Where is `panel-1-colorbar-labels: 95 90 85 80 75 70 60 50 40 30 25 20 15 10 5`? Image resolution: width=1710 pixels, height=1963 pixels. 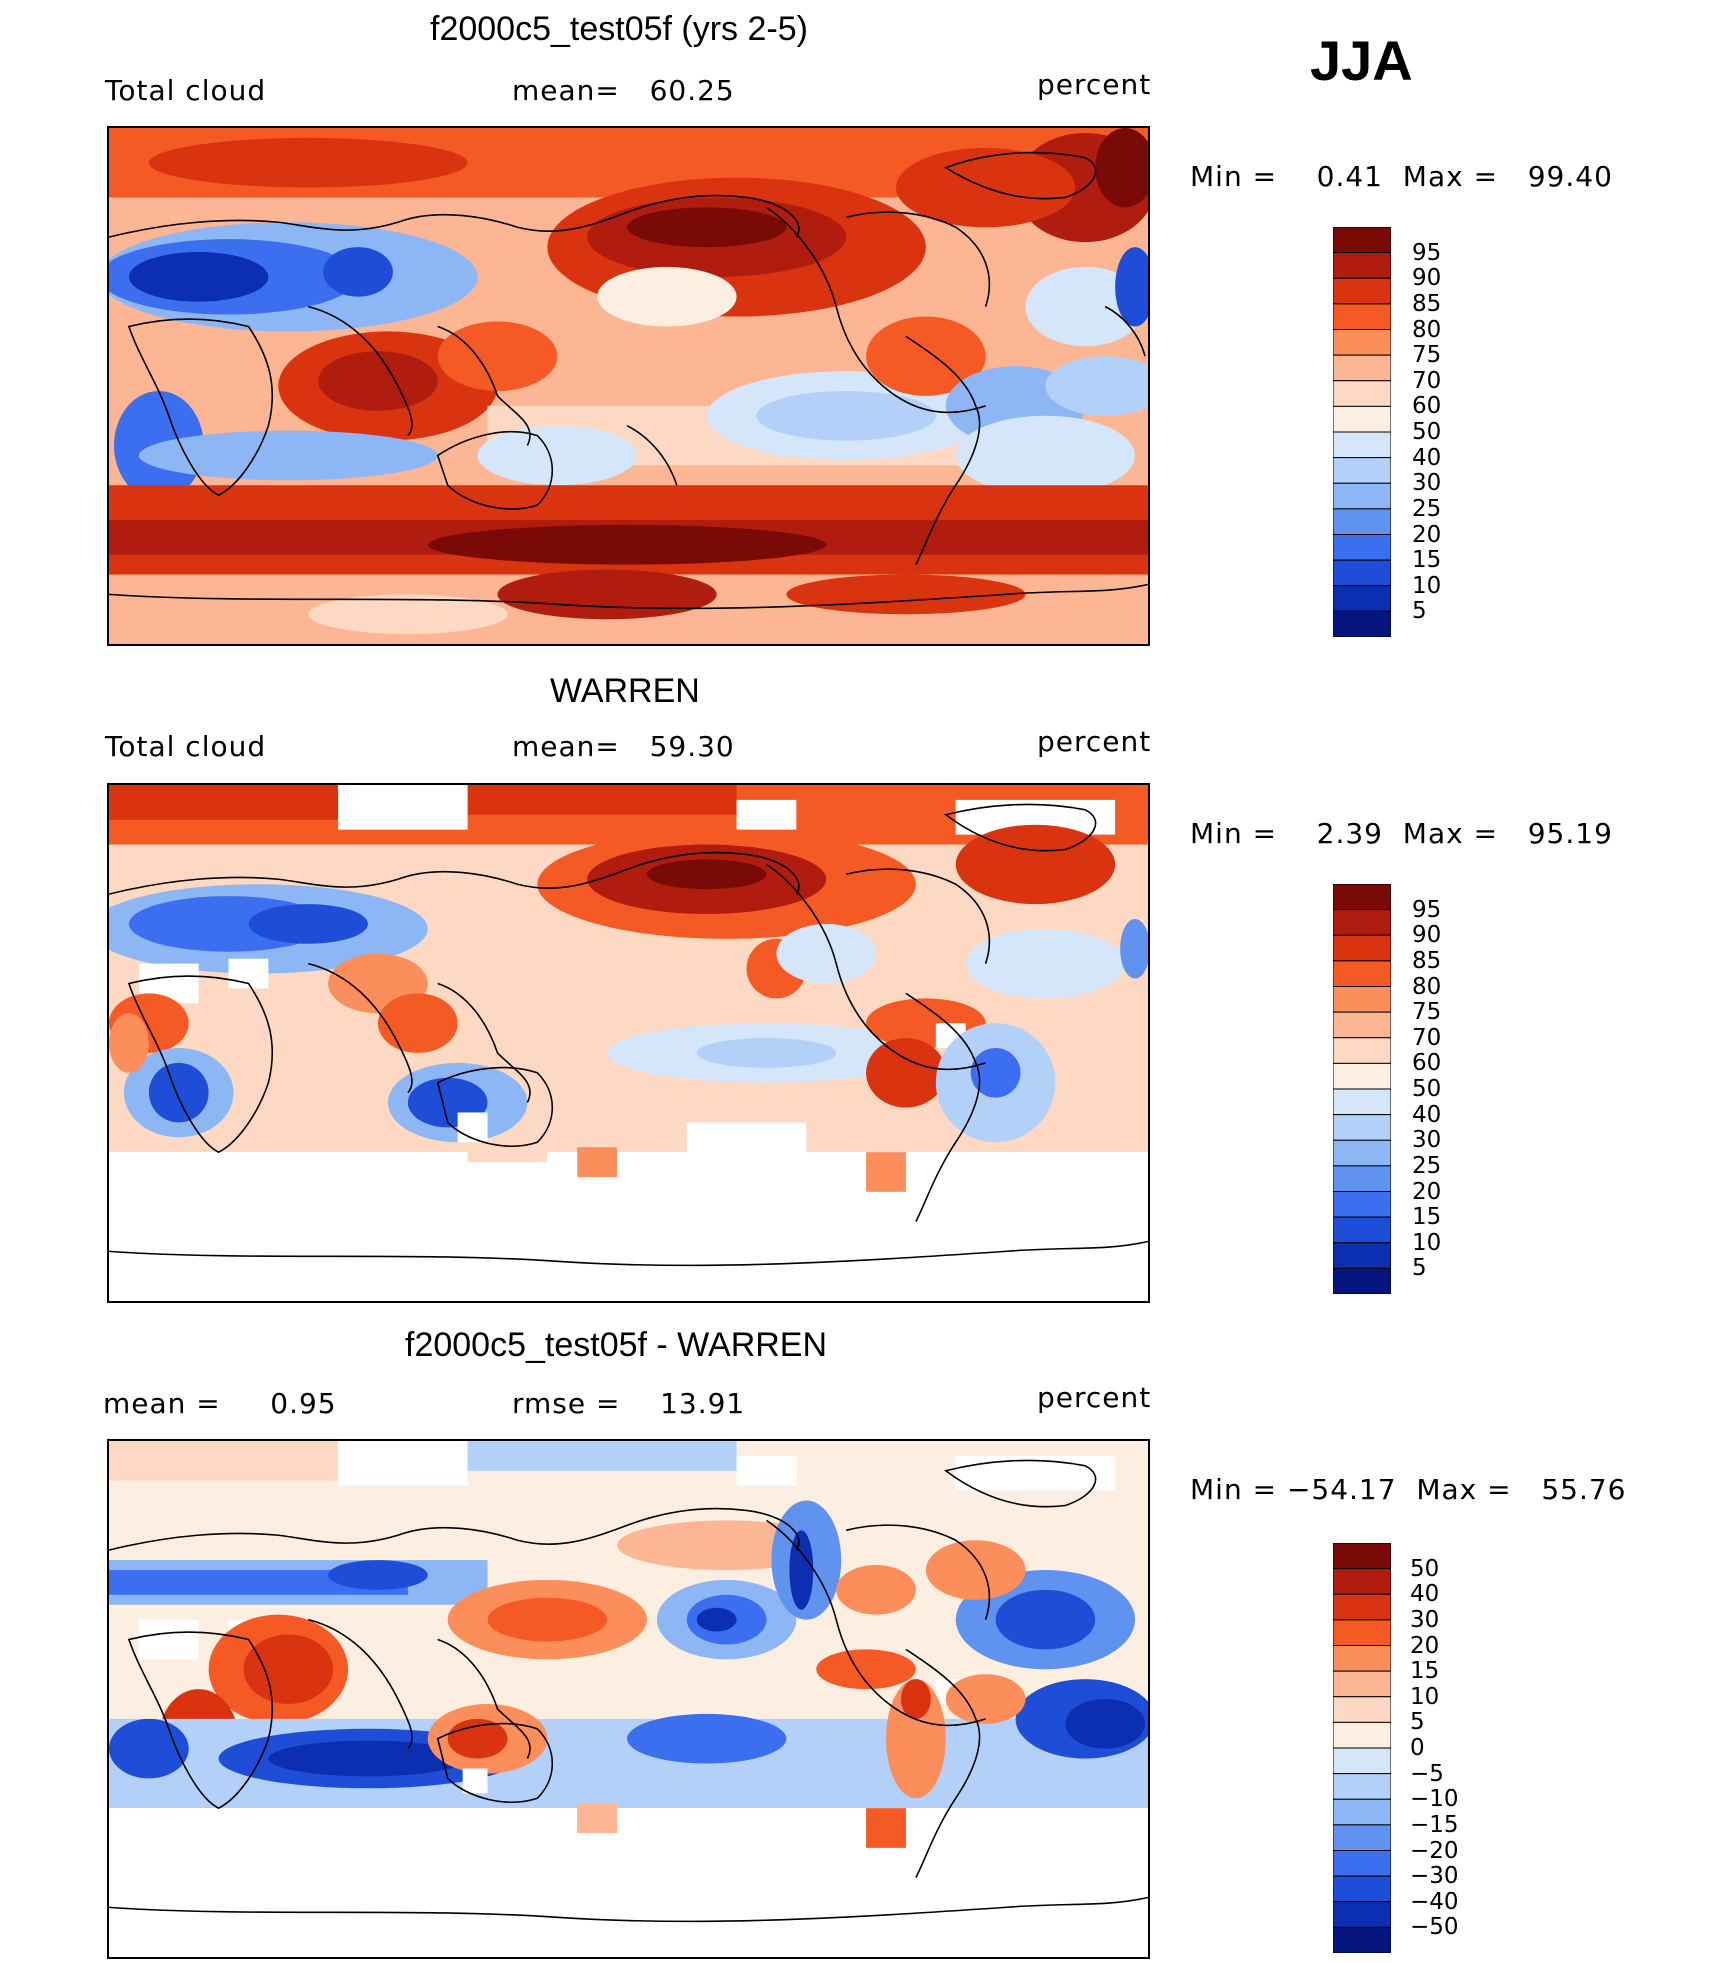 panel-1-colorbar-labels: 95 90 85 80 75 70 60 50 40 30 25 20 15 10 5 is located at coordinates (1442, 432).